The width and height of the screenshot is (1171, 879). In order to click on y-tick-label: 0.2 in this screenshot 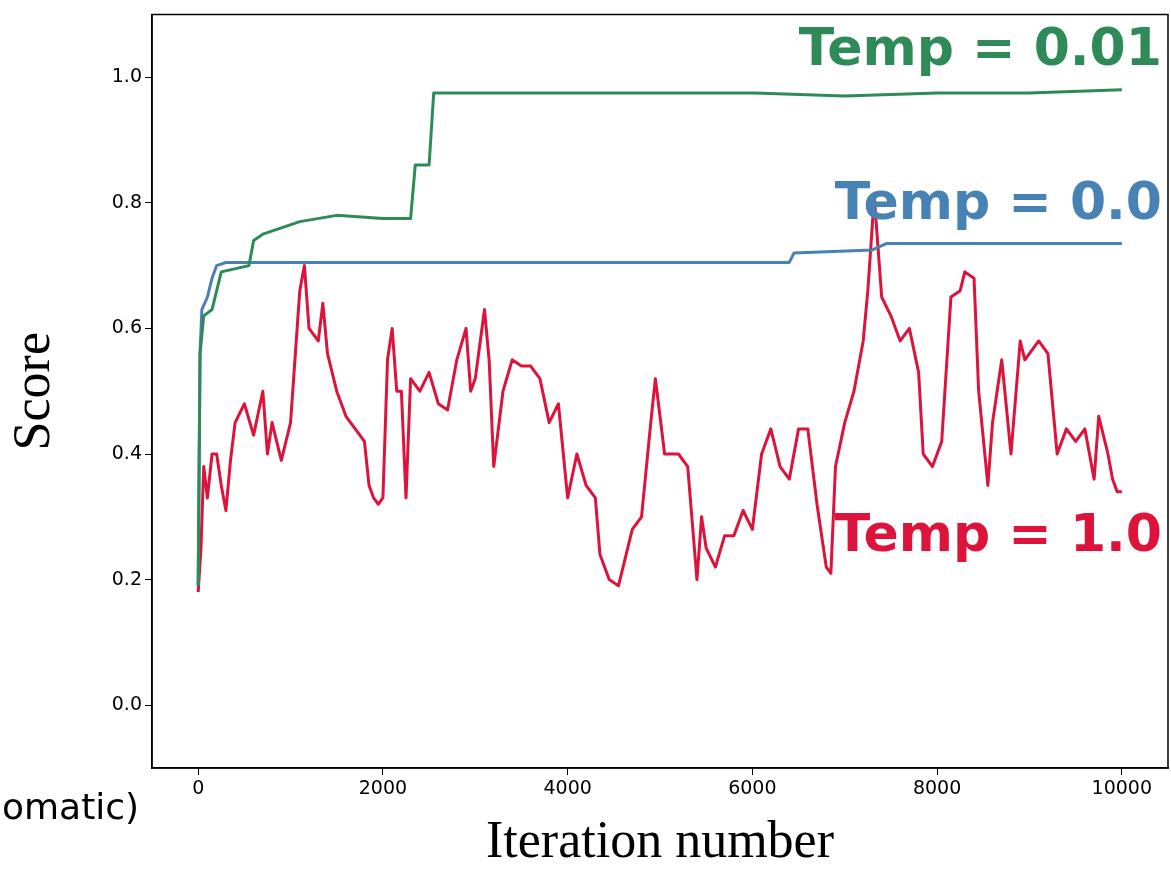, I will do `click(126, 577)`.